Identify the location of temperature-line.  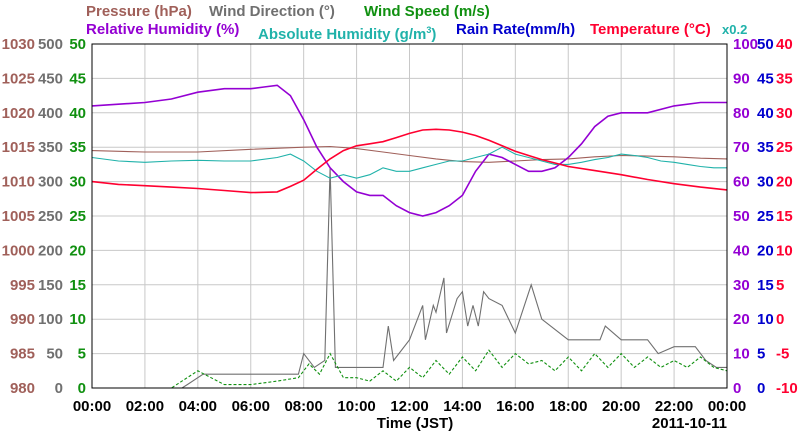
(409, 161).